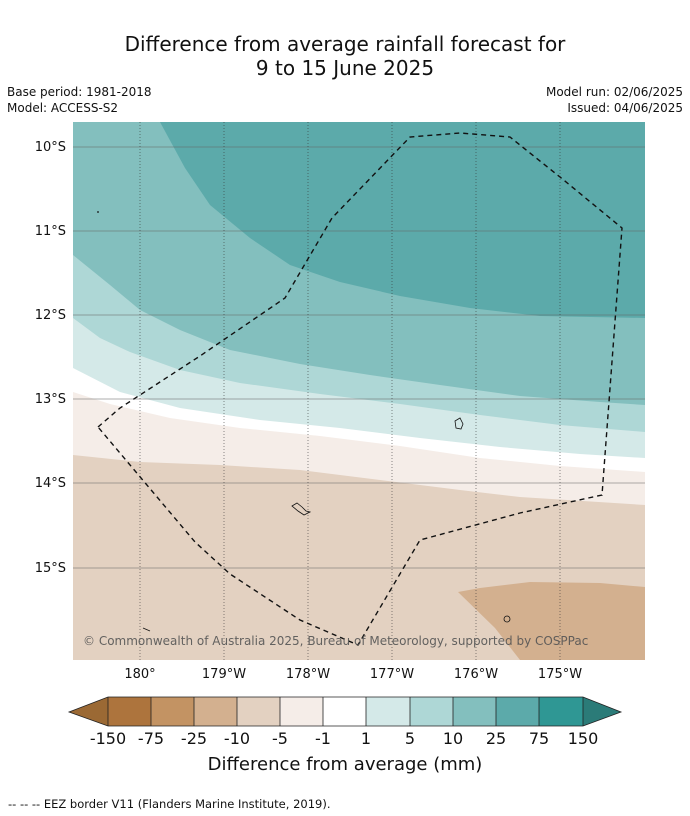  Describe the element at coordinates (146, 629) in the screenshot. I see `islet-southwest` at that location.